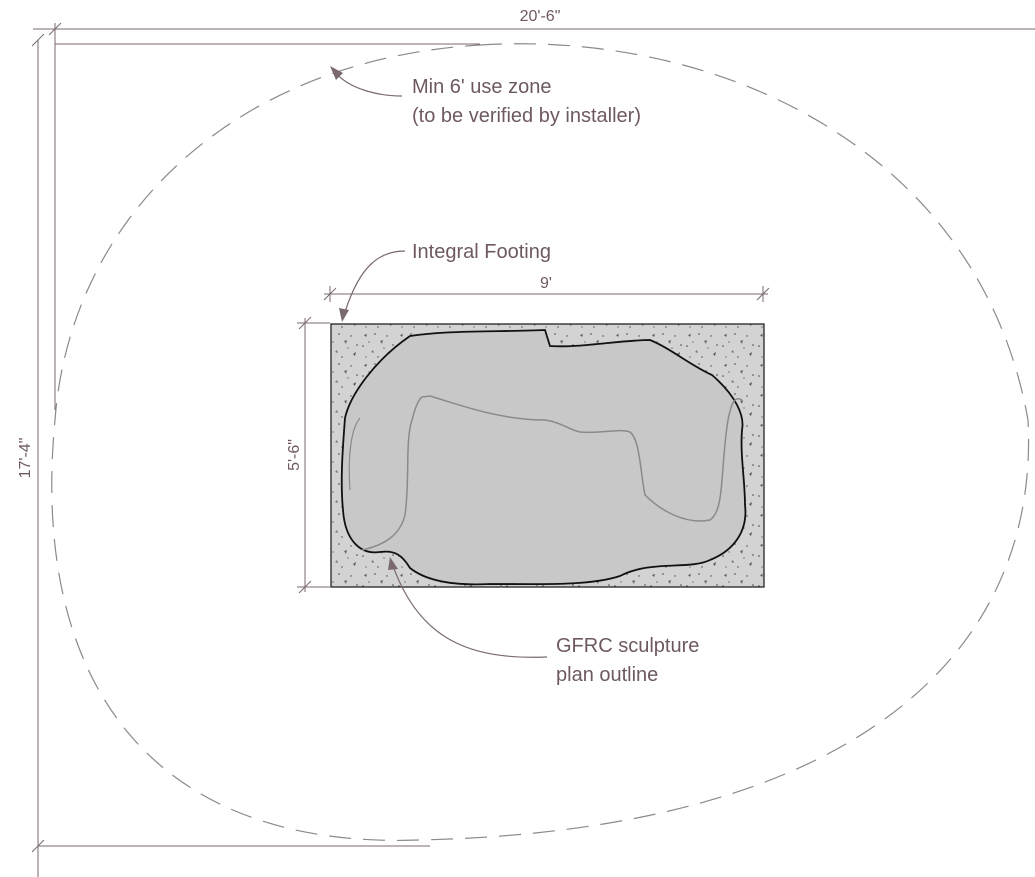 Image resolution: width=1035 pixels, height=877 pixels. I want to click on use-zone-leader, so click(366, 81).